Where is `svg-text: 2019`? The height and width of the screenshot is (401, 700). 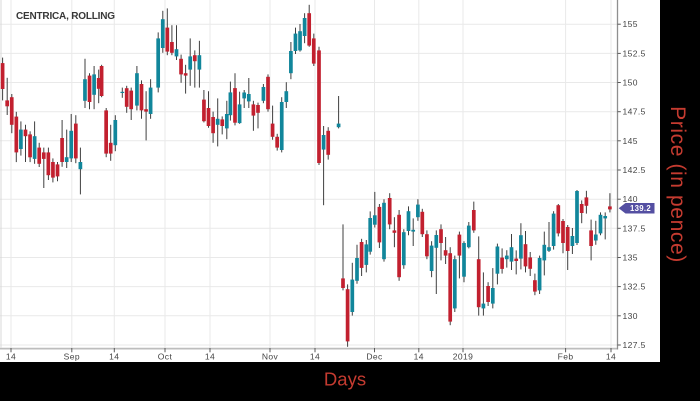 svg-text: 2019 is located at coordinates (463, 357).